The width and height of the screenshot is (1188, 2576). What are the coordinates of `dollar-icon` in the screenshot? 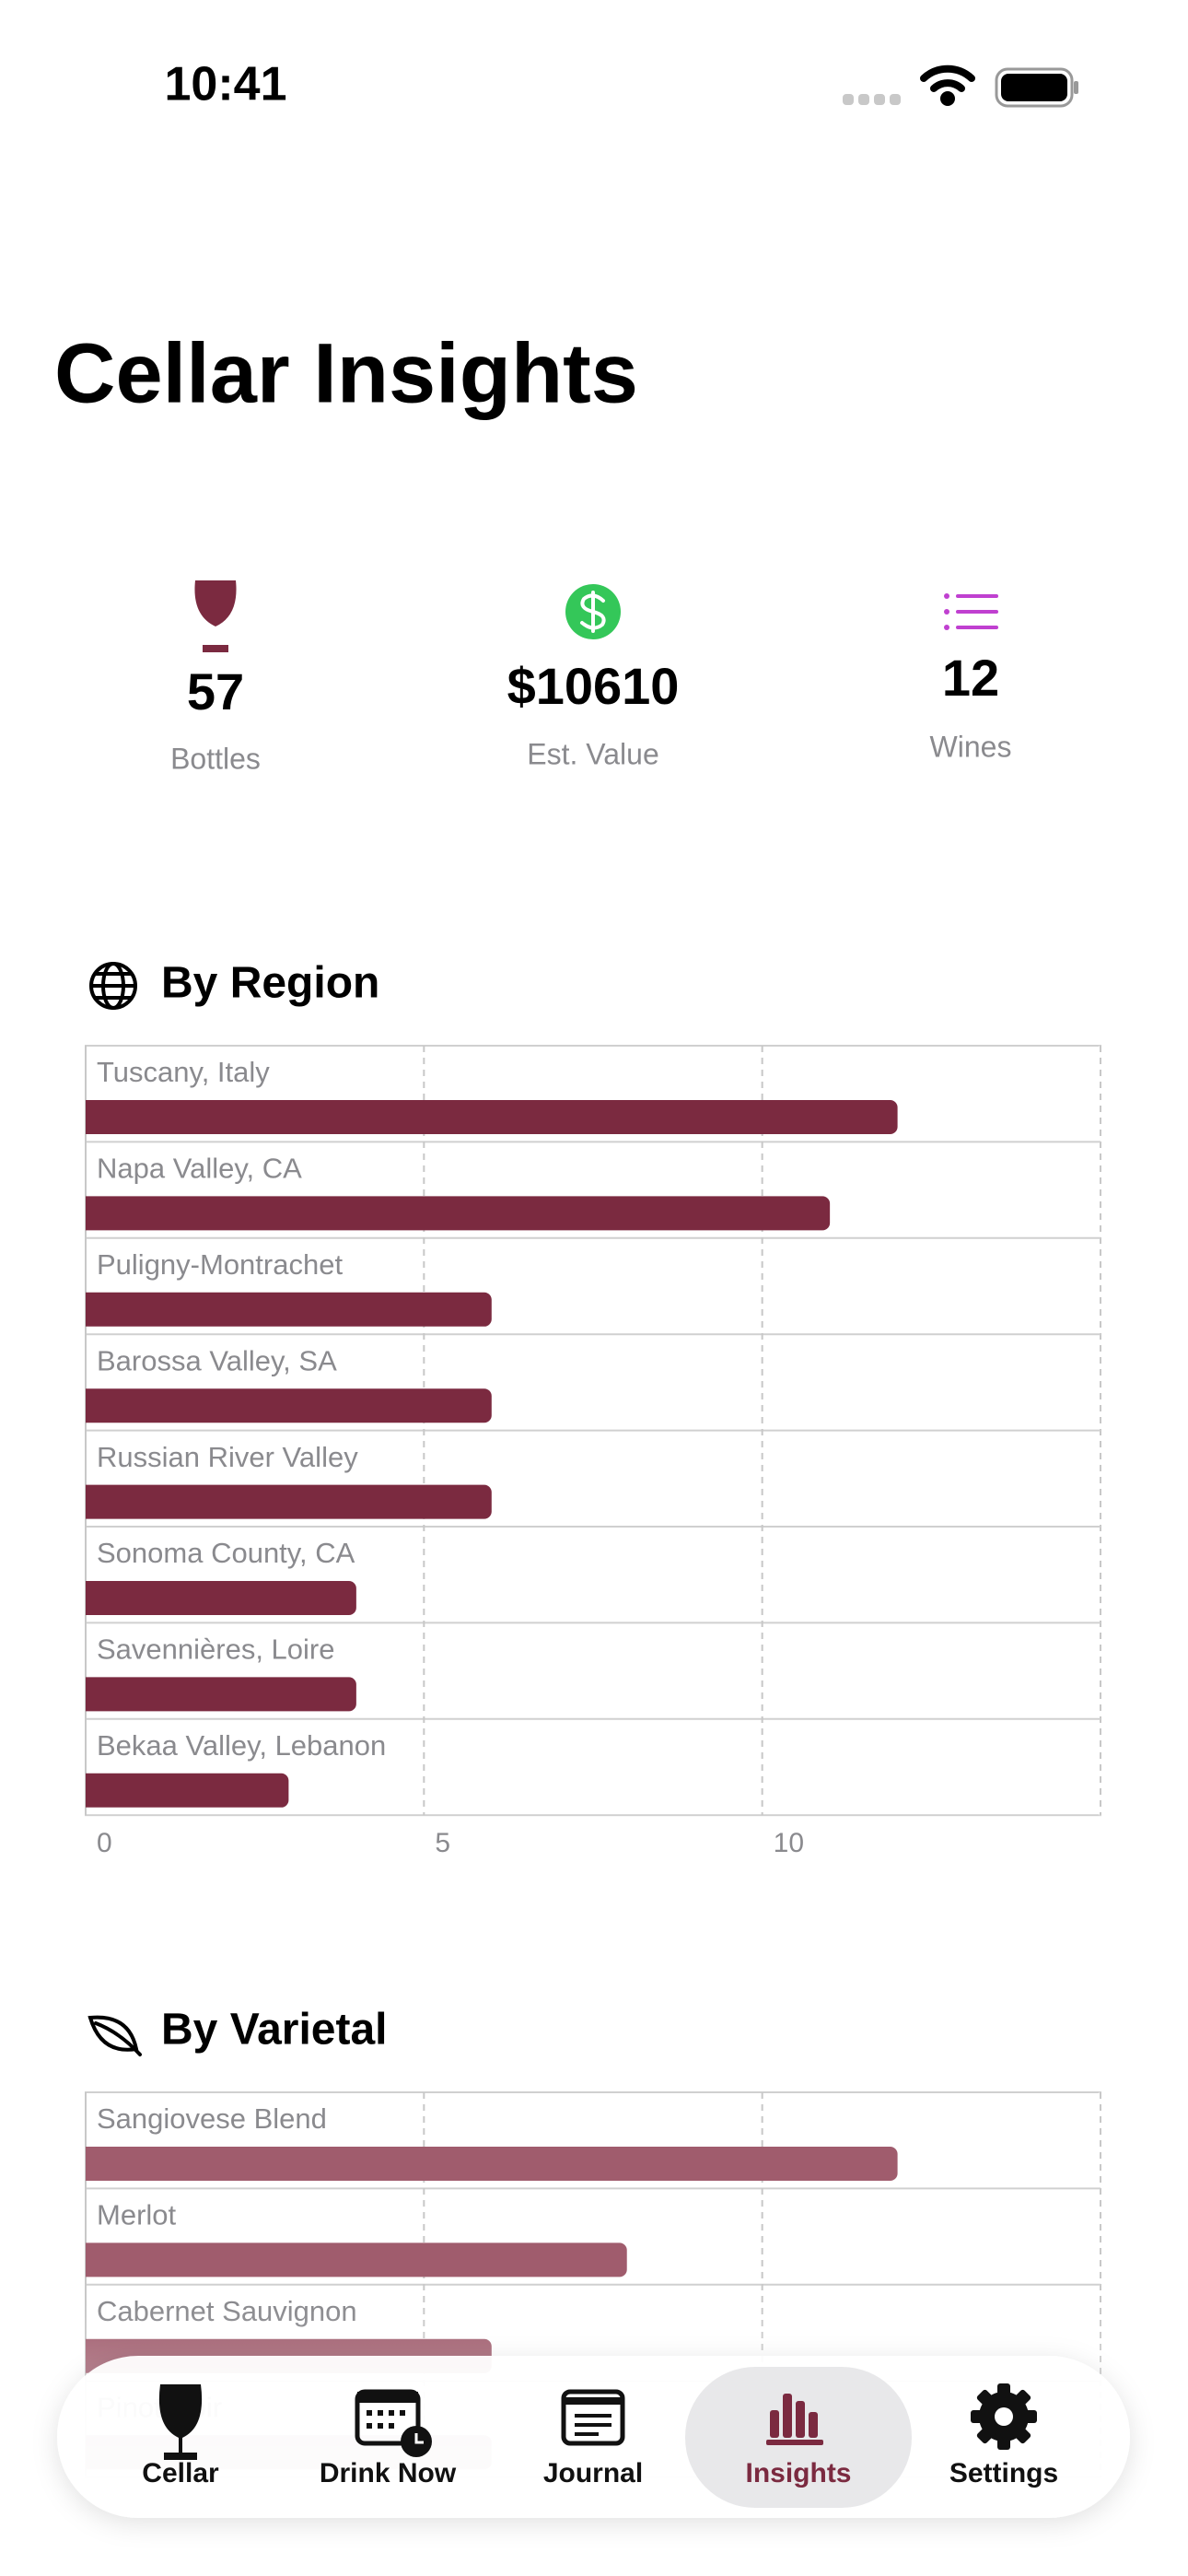 It's located at (593, 611).